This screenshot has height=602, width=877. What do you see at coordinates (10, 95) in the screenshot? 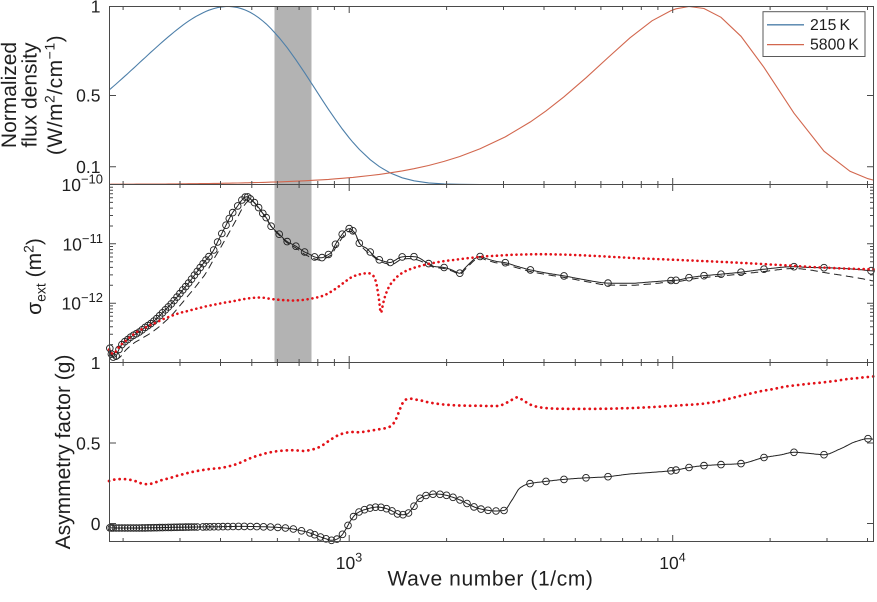
I see `svg-text: Normalized` at bounding box center [10, 95].